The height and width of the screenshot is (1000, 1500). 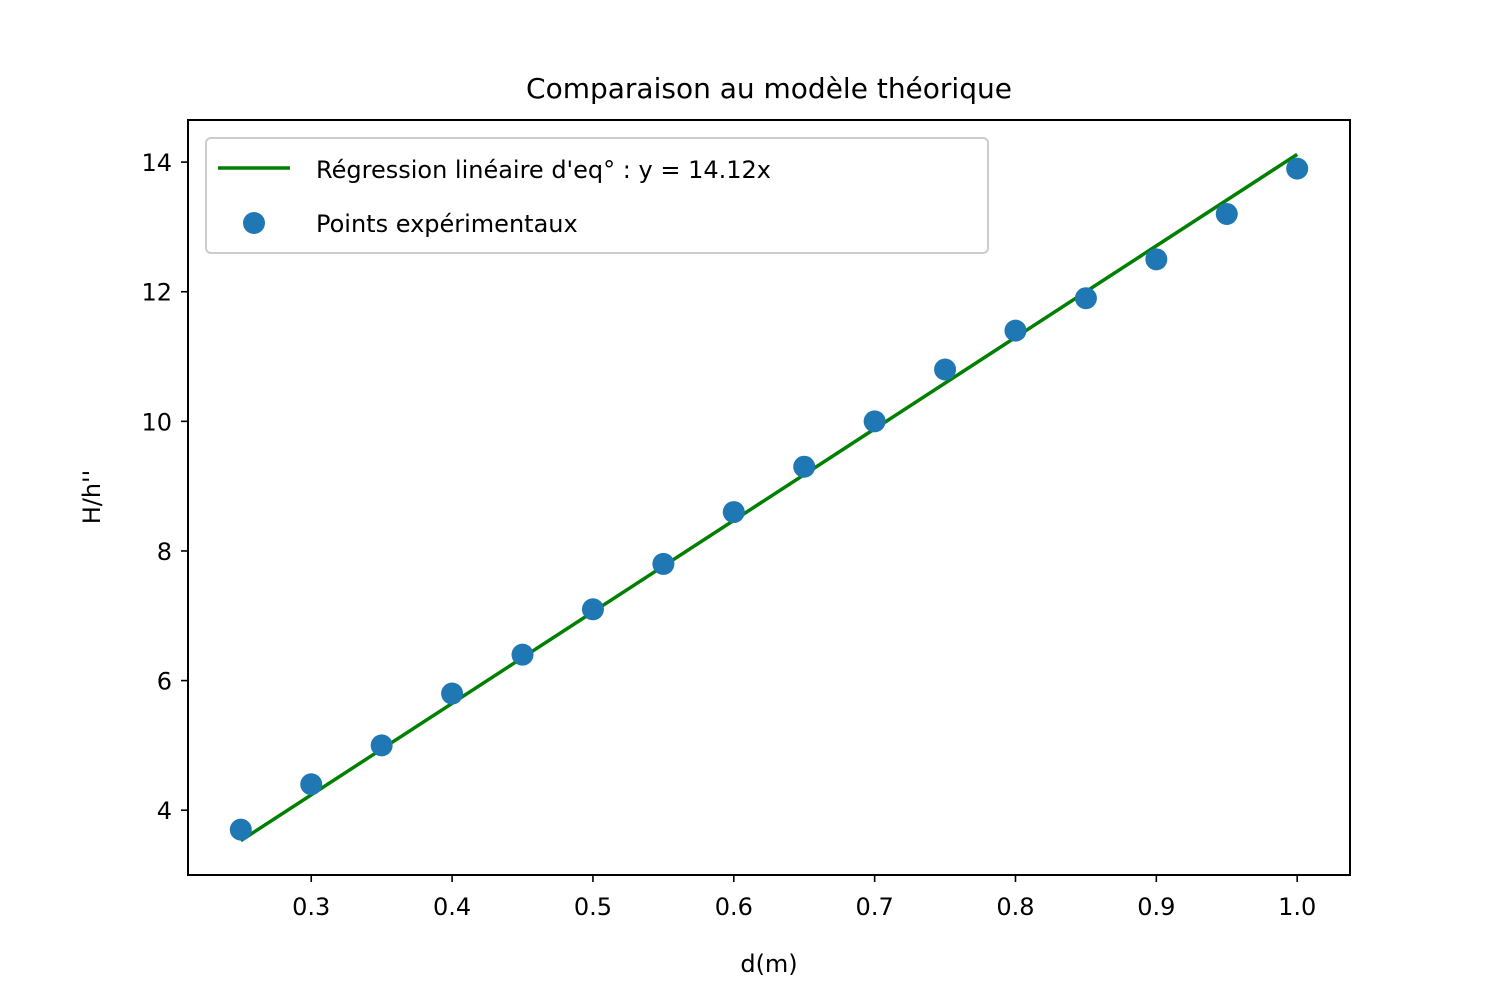 What do you see at coordinates (804, 898) in the screenshot?
I see `x-axis: 0.3 0.4 0.5 0.6 0.7 0.8 0.9 1.0` at bounding box center [804, 898].